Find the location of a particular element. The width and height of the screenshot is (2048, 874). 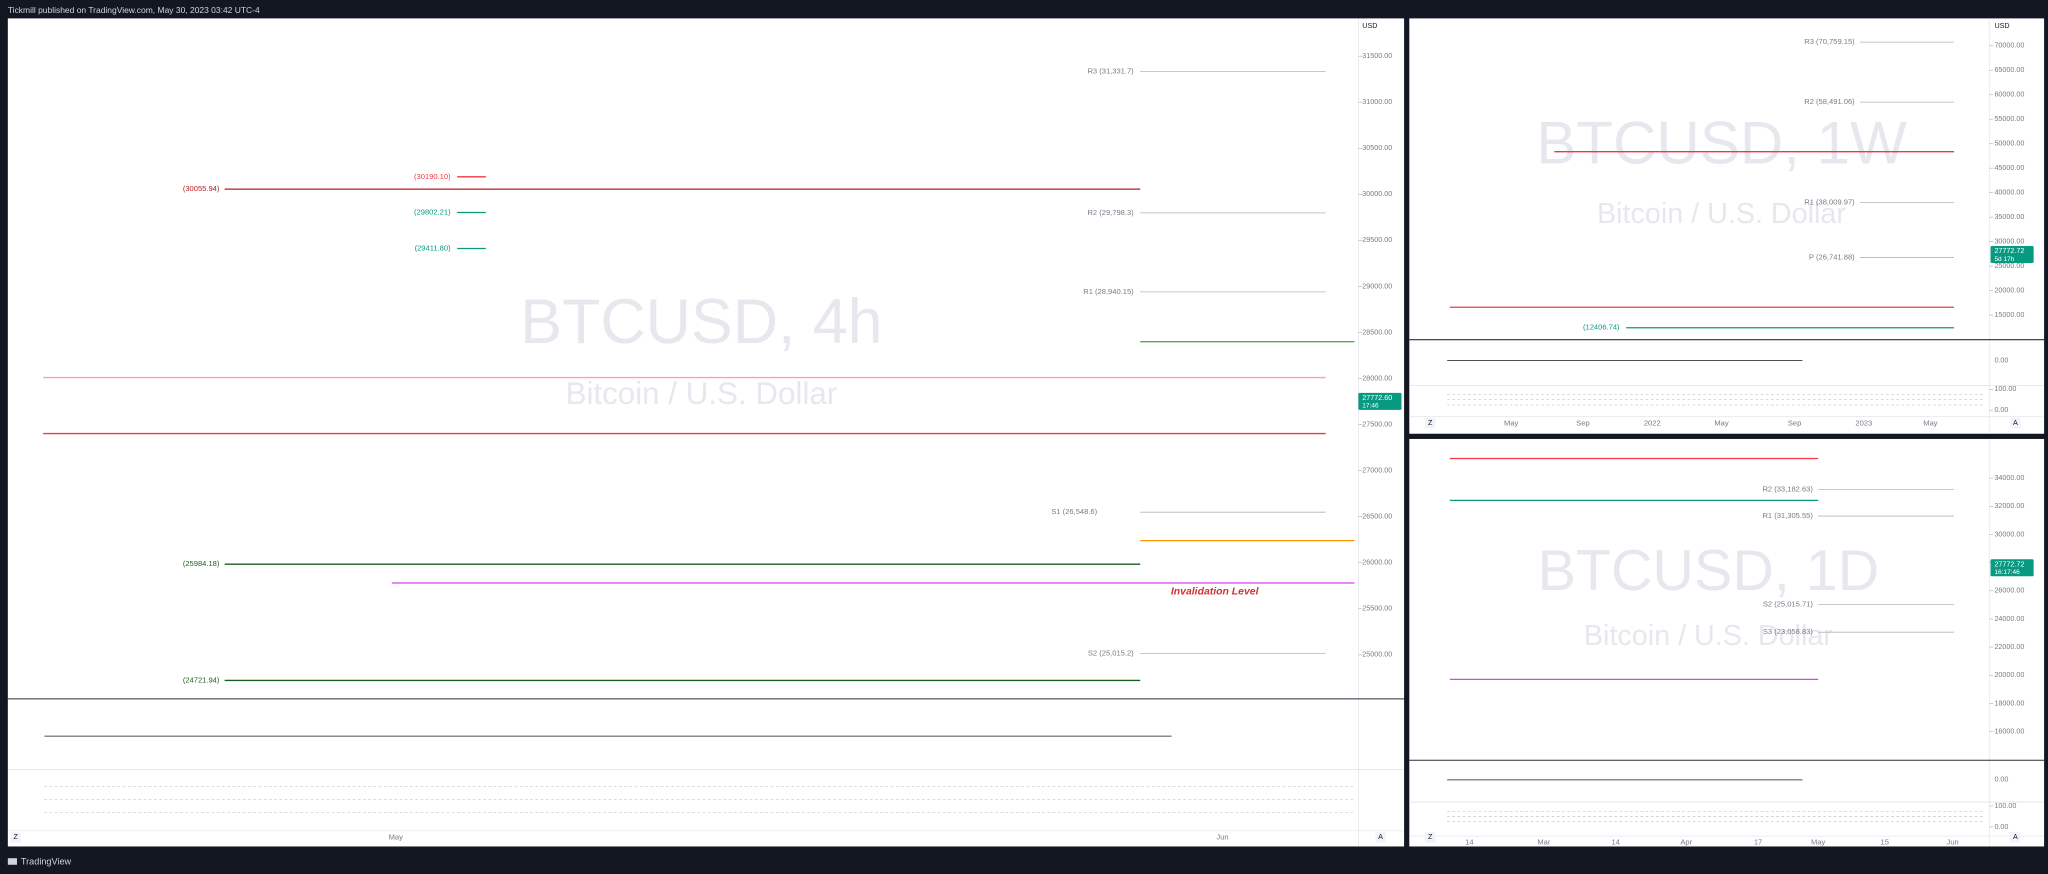

y-tick-label: 28000.00 is located at coordinates (1377, 378).